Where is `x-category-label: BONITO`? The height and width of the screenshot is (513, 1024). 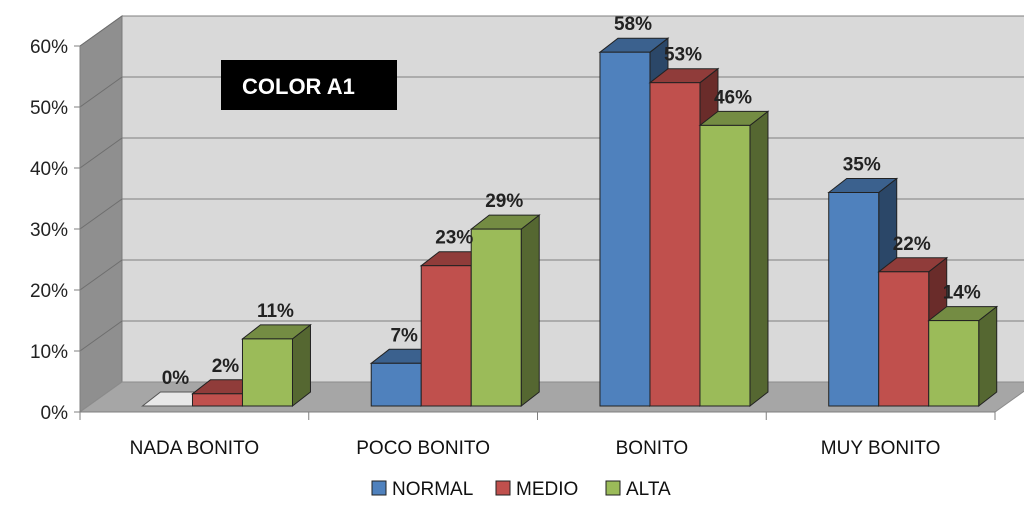
x-category-label: BONITO is located at coordinates (652, 448).